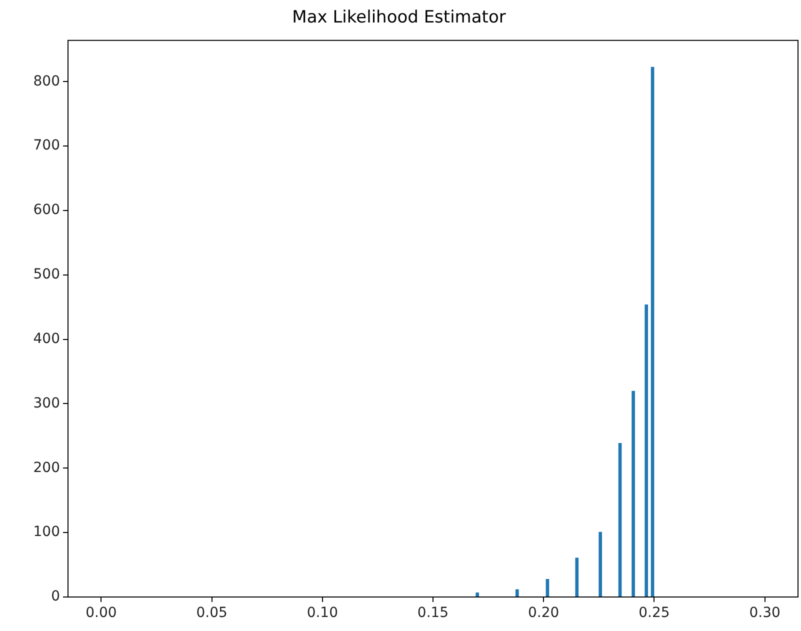 The image size is (801, 631). What do you see at coordinates (399, 18) in the screenshot?
I see `chart-title: Max Likelihood Estimator` at bounding box center [399, 18].